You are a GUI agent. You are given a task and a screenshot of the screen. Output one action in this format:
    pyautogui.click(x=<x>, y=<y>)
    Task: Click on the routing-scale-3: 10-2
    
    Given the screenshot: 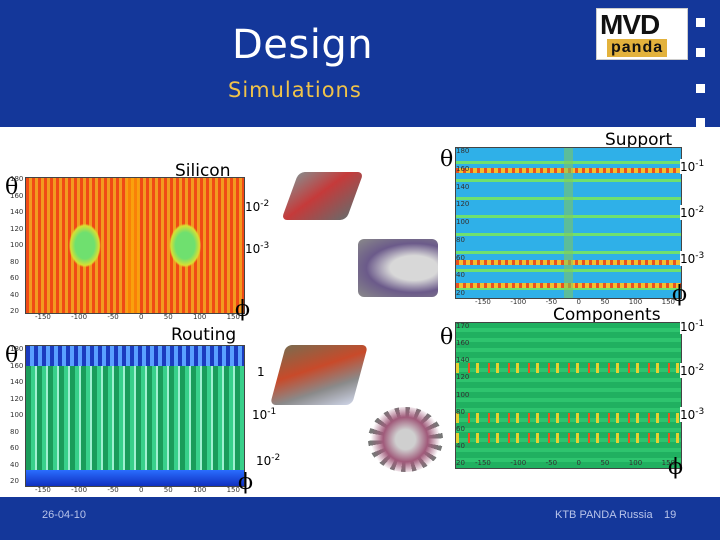 What is the action you would take?
    pyautogui.click(x=268, y=460)
    